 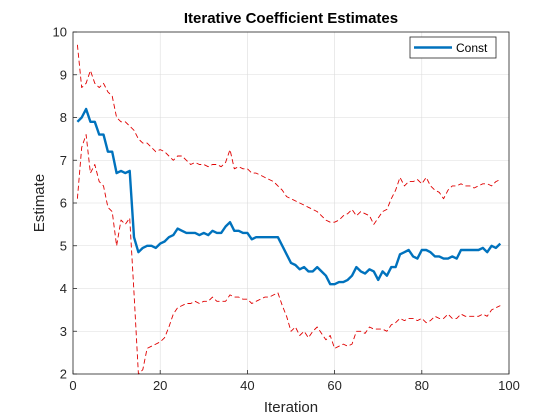 What do you see at coordinates (60, 32) in the screenshot?
I see `y-tick-label: 10` at bounding box center [60, 32].